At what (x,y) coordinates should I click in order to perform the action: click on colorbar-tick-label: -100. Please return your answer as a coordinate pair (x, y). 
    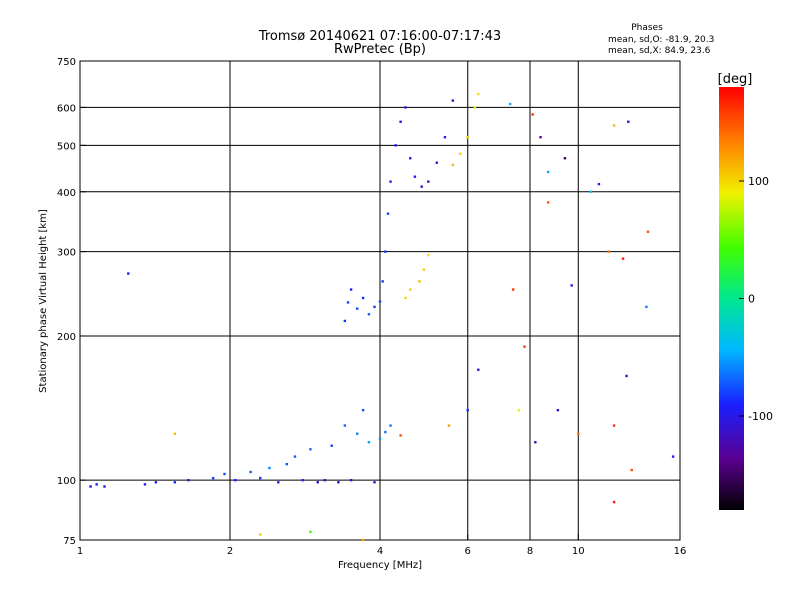
    Looking at the image, I should click on (760, 416).